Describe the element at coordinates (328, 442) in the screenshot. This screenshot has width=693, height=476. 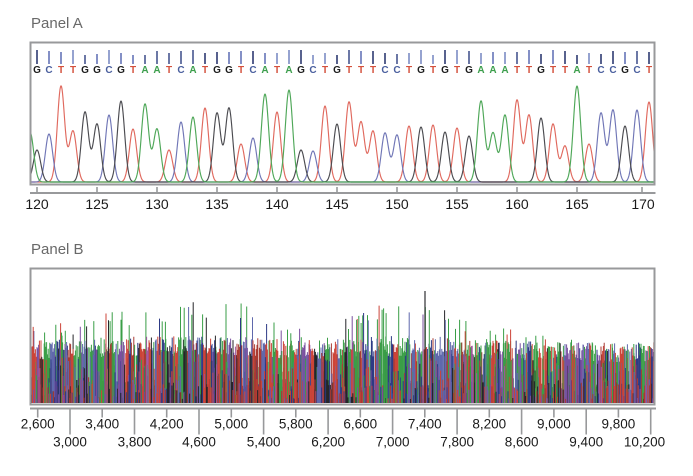
I see `svg-text: 6,200` at that location.